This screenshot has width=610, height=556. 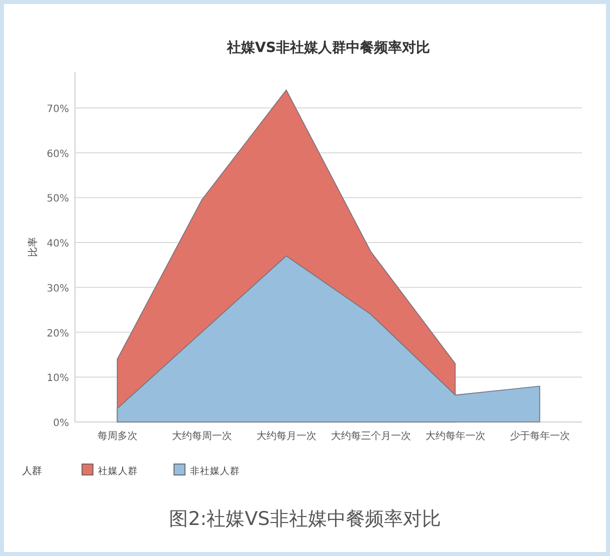 What do you see at coordinates (57, 154) in the screenshot?
I see `y-tick-label: 60%` at bounding box center [57, 154].